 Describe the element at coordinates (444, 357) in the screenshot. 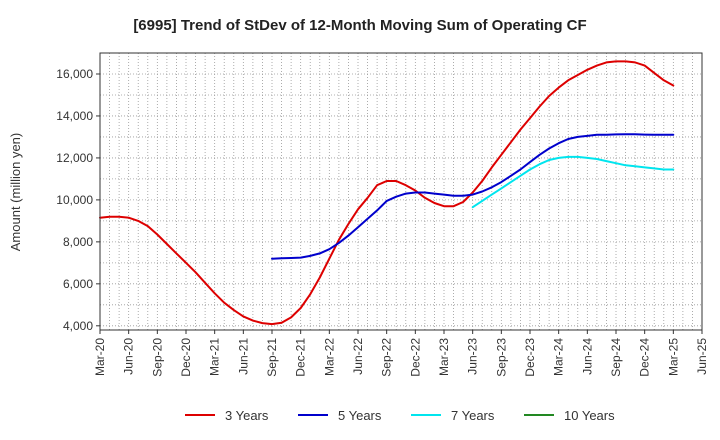

I see `x-tick-label: Mar-23` at that location.